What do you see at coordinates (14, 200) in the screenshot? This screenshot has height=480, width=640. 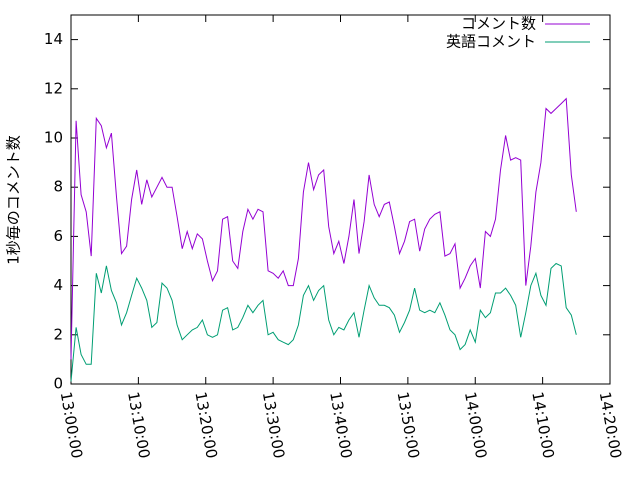 I see `y-axis-label: 1秒毎のコメント数` at bounding box center [14, 200].